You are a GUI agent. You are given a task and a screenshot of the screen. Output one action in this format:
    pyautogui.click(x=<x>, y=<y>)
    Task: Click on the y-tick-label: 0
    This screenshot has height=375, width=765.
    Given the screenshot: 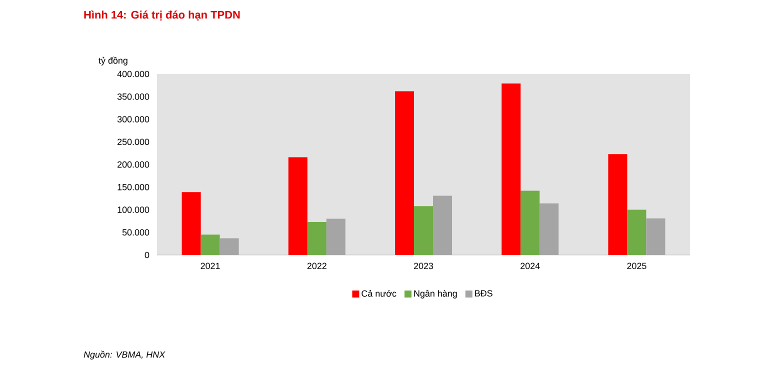 What is the action you would take?
    pyautogui.click(x=147, y=255)
    